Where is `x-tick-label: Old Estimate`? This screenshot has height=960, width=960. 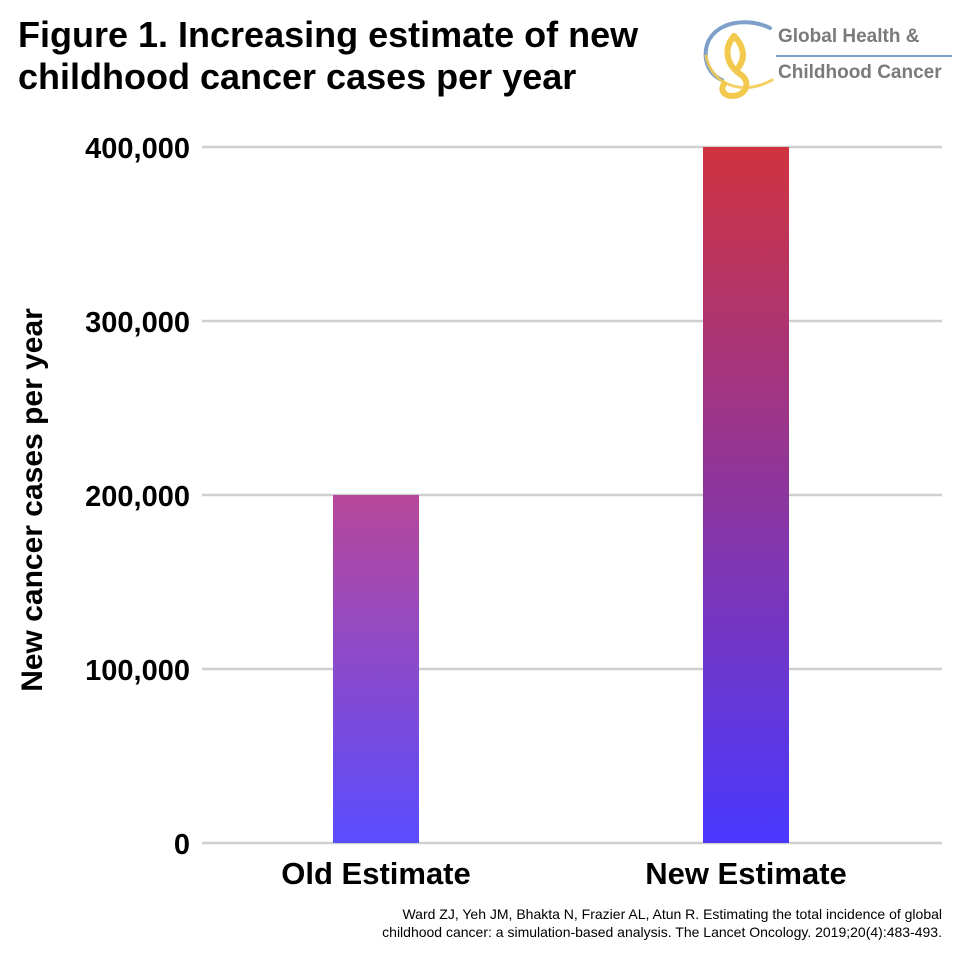
x-tick-label: Old Estimate is located at coordinates (376, 873).